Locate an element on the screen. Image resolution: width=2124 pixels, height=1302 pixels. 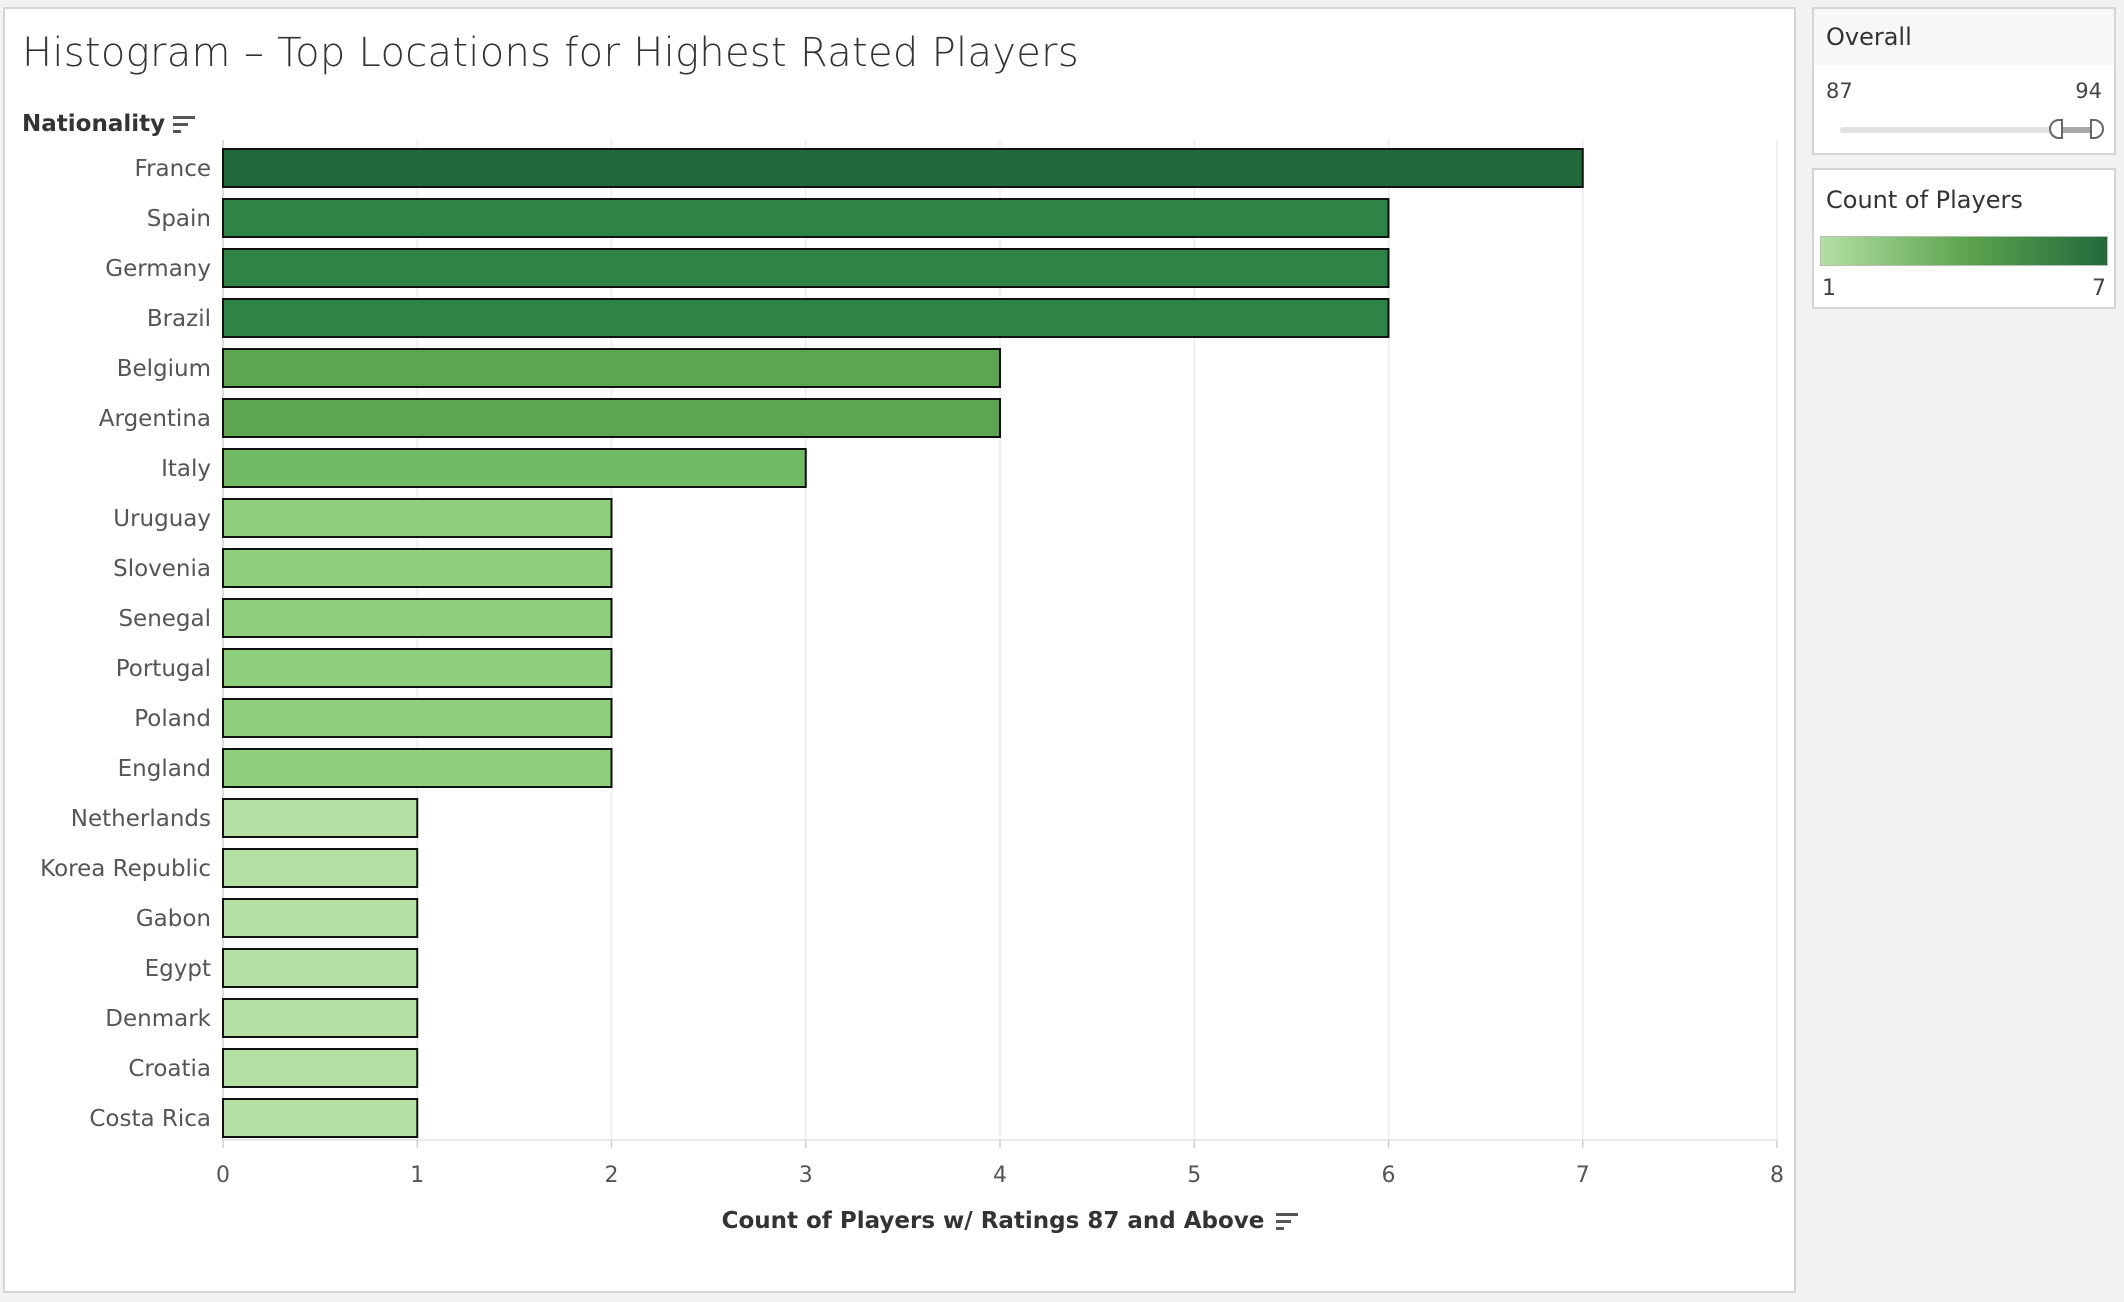
overall-filter-card: Overall 87 94 is located at coordinates (1964, 81).